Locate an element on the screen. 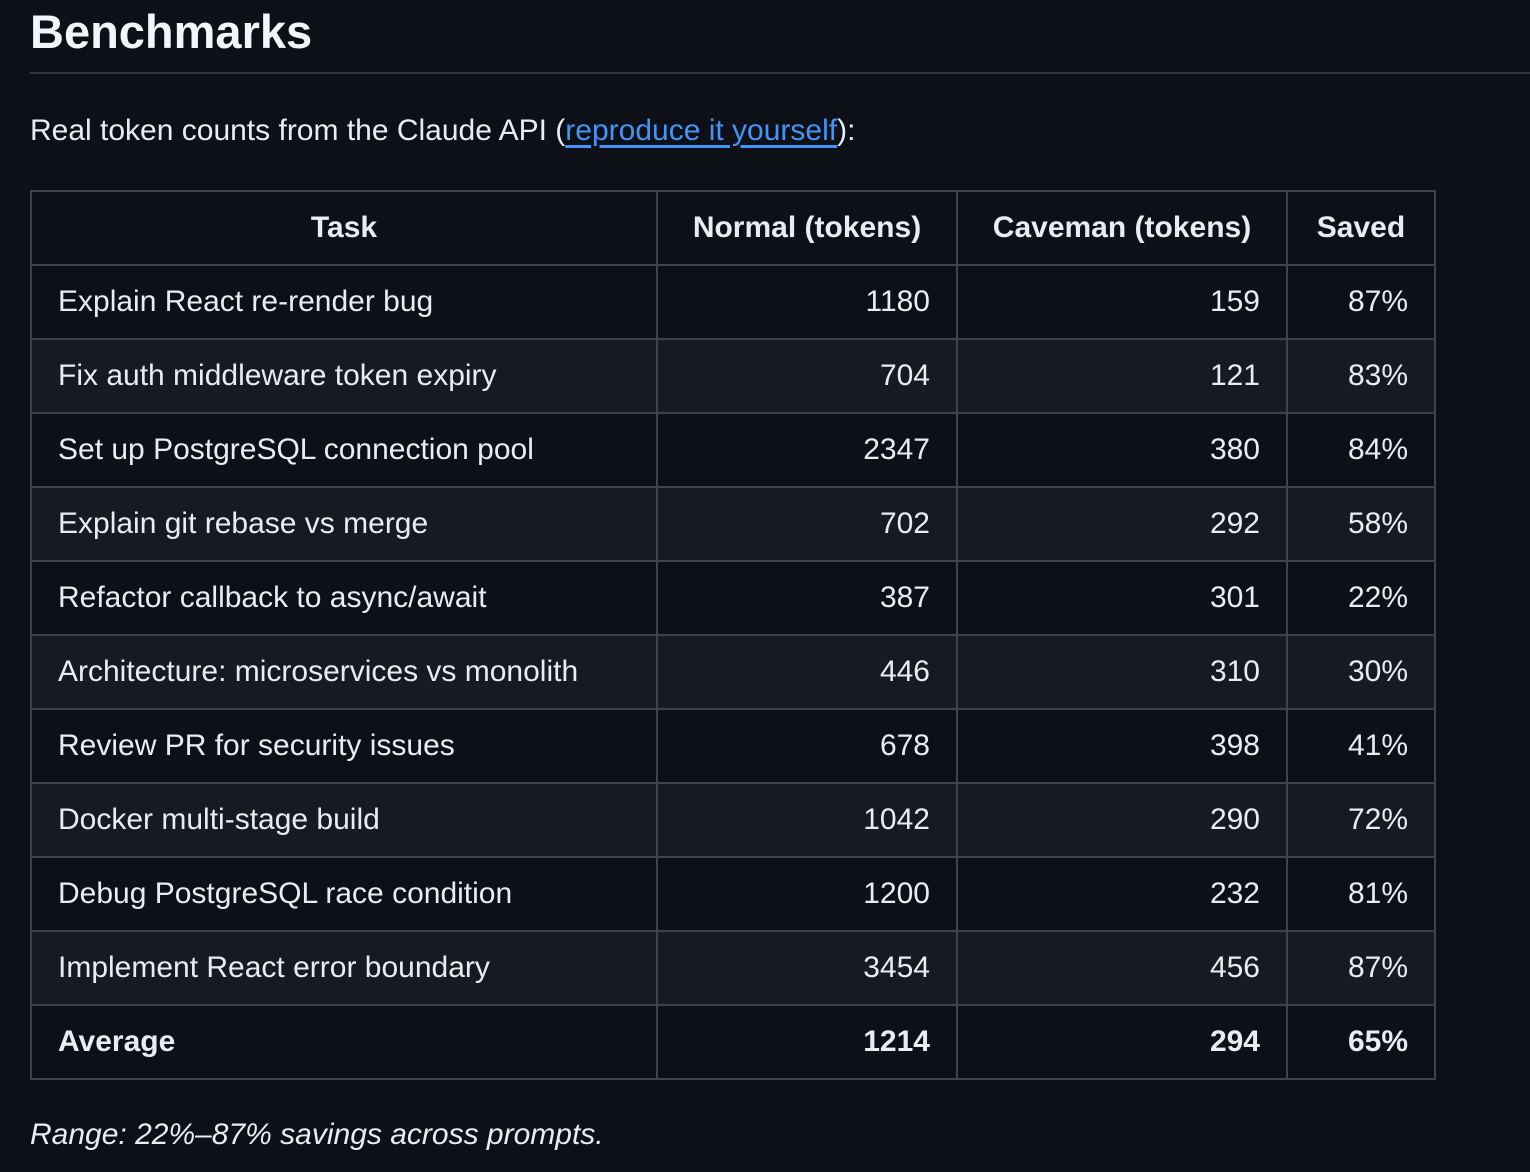 The width and height of the screenshot is (1530, 1172). value-cell: 232 is located at coordinates (1122, 894).